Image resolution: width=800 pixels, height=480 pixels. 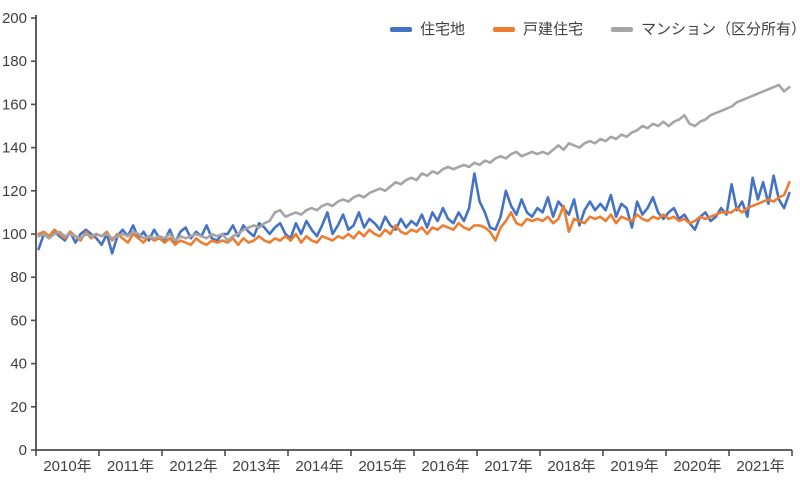 What do you see at coordinates (256, 466) in the screenshot?
I see `x-axis-tick-label: 2013年` at bounding box center [256, 466].